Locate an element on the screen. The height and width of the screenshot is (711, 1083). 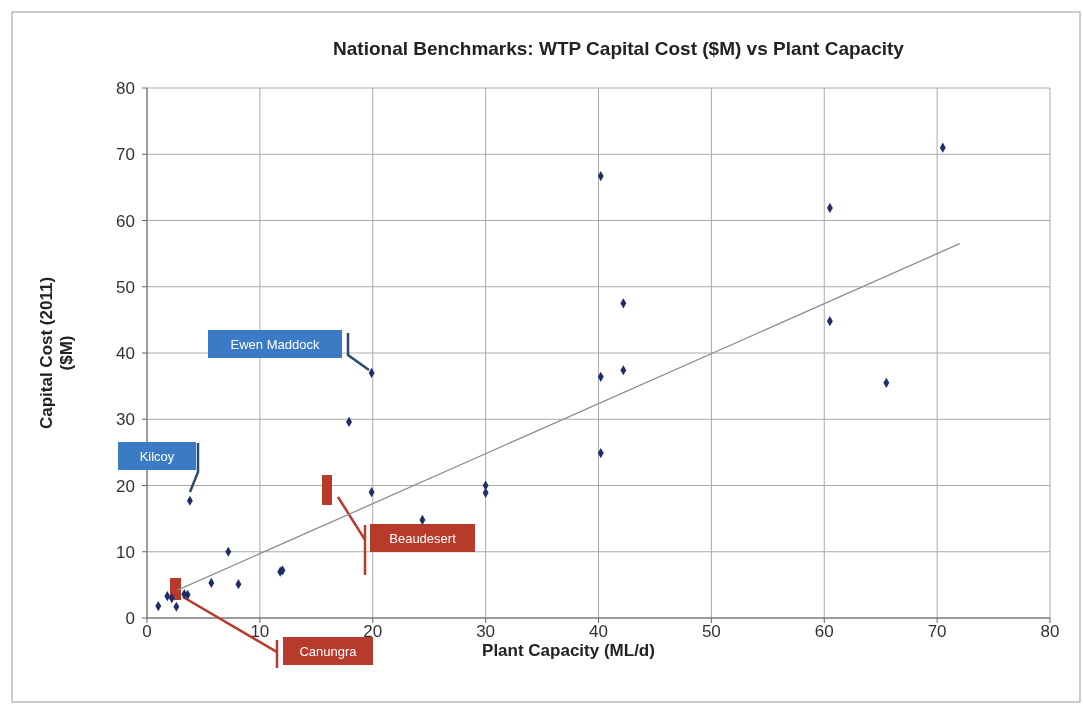
x-axis-title: Plant Capacity (ML/d) is located at coordinates (568, 650).